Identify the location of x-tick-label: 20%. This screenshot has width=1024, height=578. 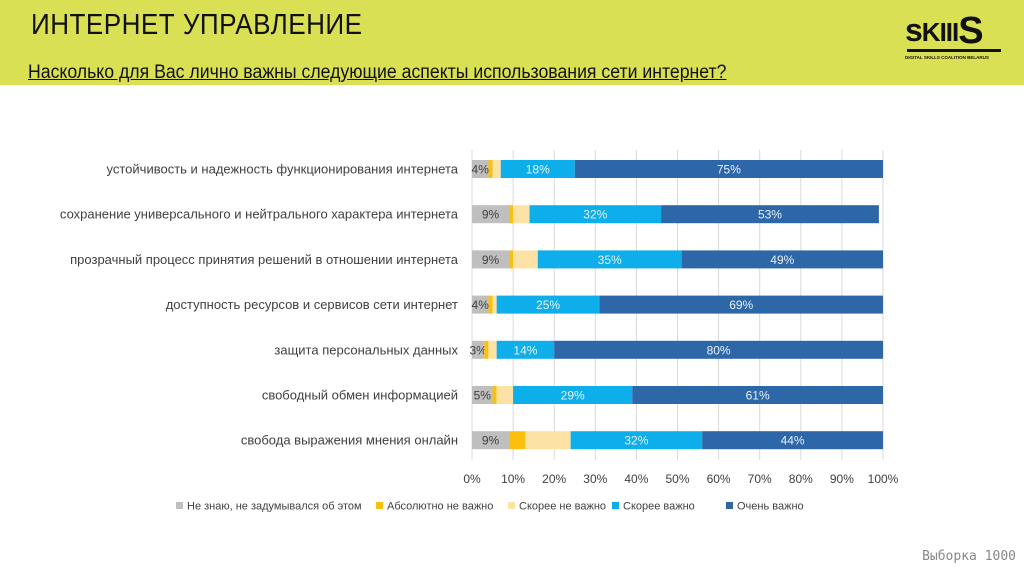
(554, 479).